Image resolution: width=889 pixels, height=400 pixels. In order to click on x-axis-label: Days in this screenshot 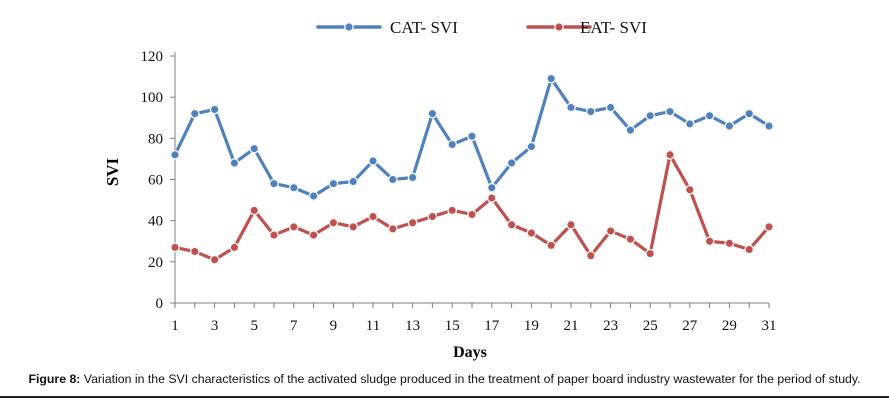, I will do `click(470, 352)`.